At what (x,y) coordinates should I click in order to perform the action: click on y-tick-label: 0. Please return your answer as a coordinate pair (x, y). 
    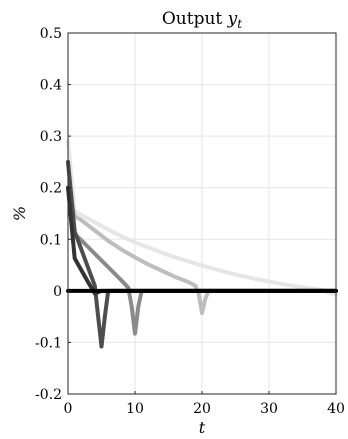
    Looking at the image, I should click on (57, 292).